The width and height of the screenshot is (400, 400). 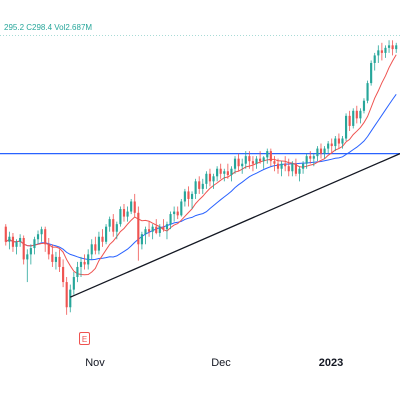 I want to click on ohlc-legend: 295.2 C298.4 Vol2.687M, so click(x=48, y=27).